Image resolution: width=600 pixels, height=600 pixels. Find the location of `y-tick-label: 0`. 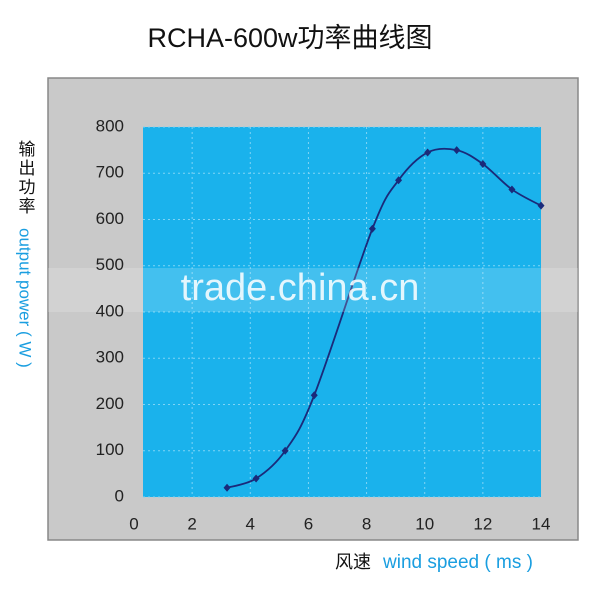

y-tick-label: 0 is located at coordinates (119, 495).